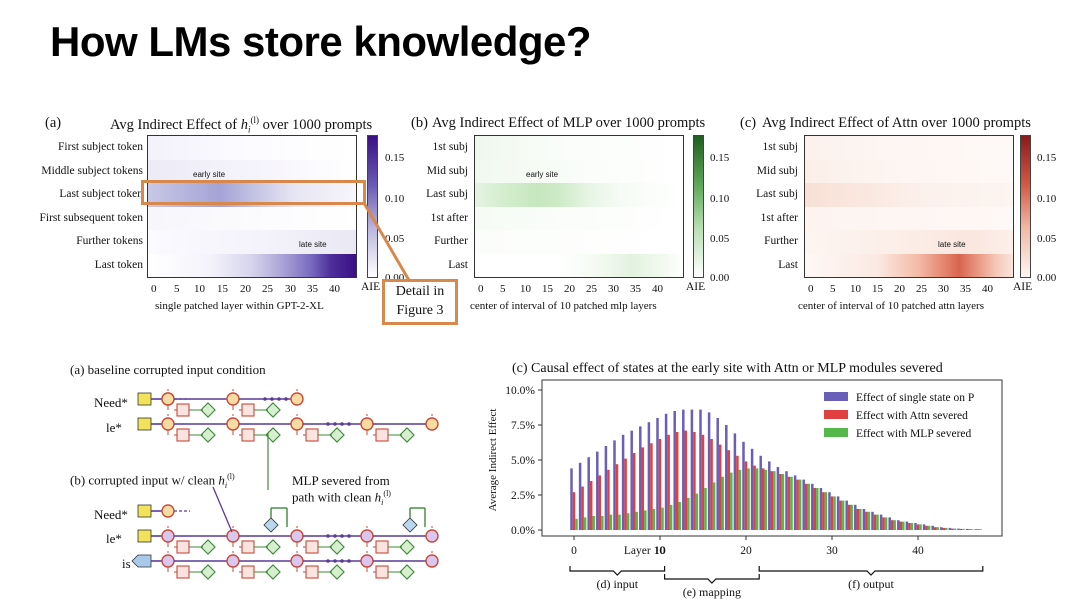 The image size is (1080, 610). What do you see at coordinates (118, 265) in the screenshot?
I see `row-label: Last token` at bounding box center [118, 265].